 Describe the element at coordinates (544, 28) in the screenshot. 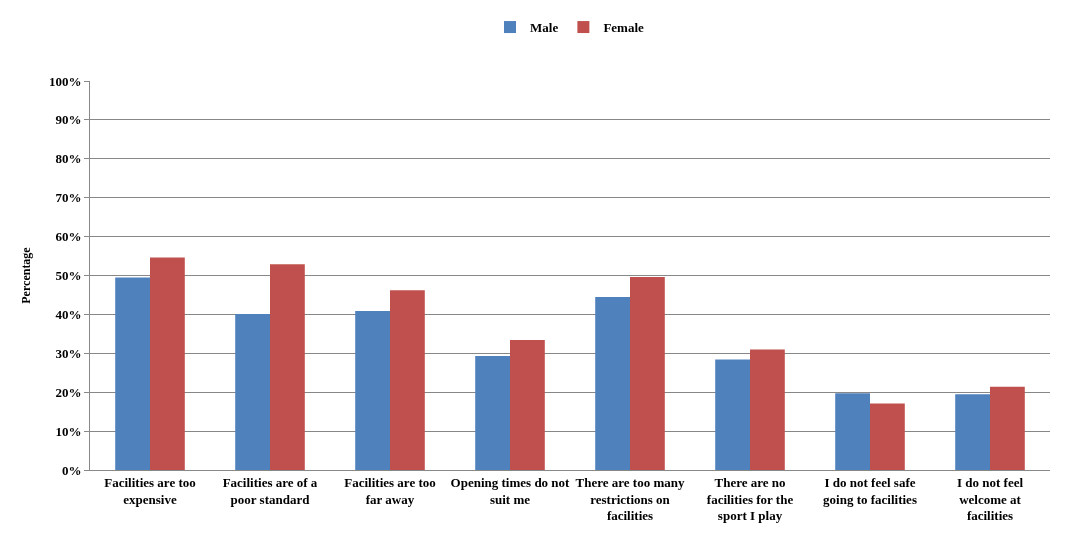

I see `legend-label: Male` at that location.